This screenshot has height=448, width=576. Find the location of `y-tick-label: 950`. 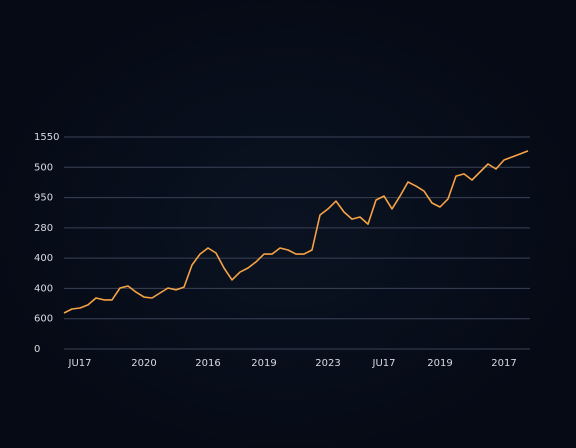

y-tick-label: 950 is located at coordinates (43, 198).